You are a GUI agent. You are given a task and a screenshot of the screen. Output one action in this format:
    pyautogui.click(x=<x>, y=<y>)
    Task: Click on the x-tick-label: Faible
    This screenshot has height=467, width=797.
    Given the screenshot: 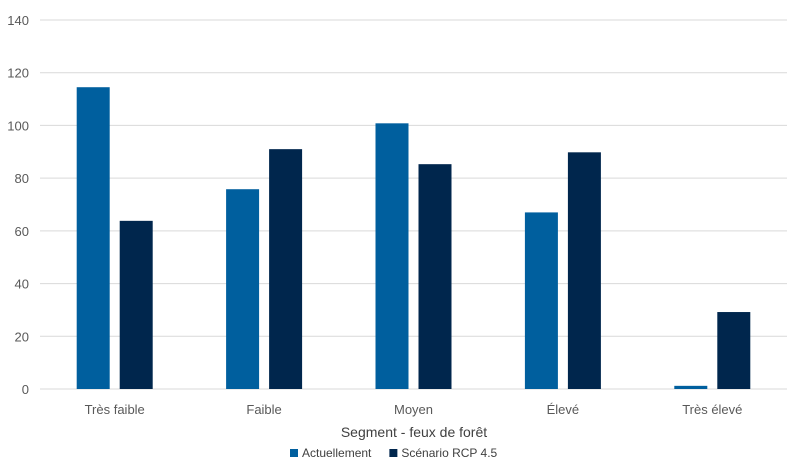 What is the action you would take?
    pyautogui.click(x=263, y=409)
    